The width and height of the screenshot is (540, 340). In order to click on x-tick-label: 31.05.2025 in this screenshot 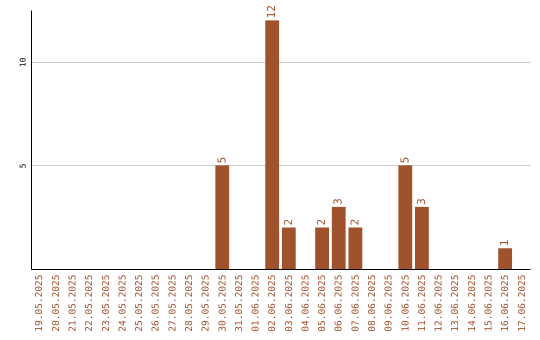, I will do `click(239, 303)`.